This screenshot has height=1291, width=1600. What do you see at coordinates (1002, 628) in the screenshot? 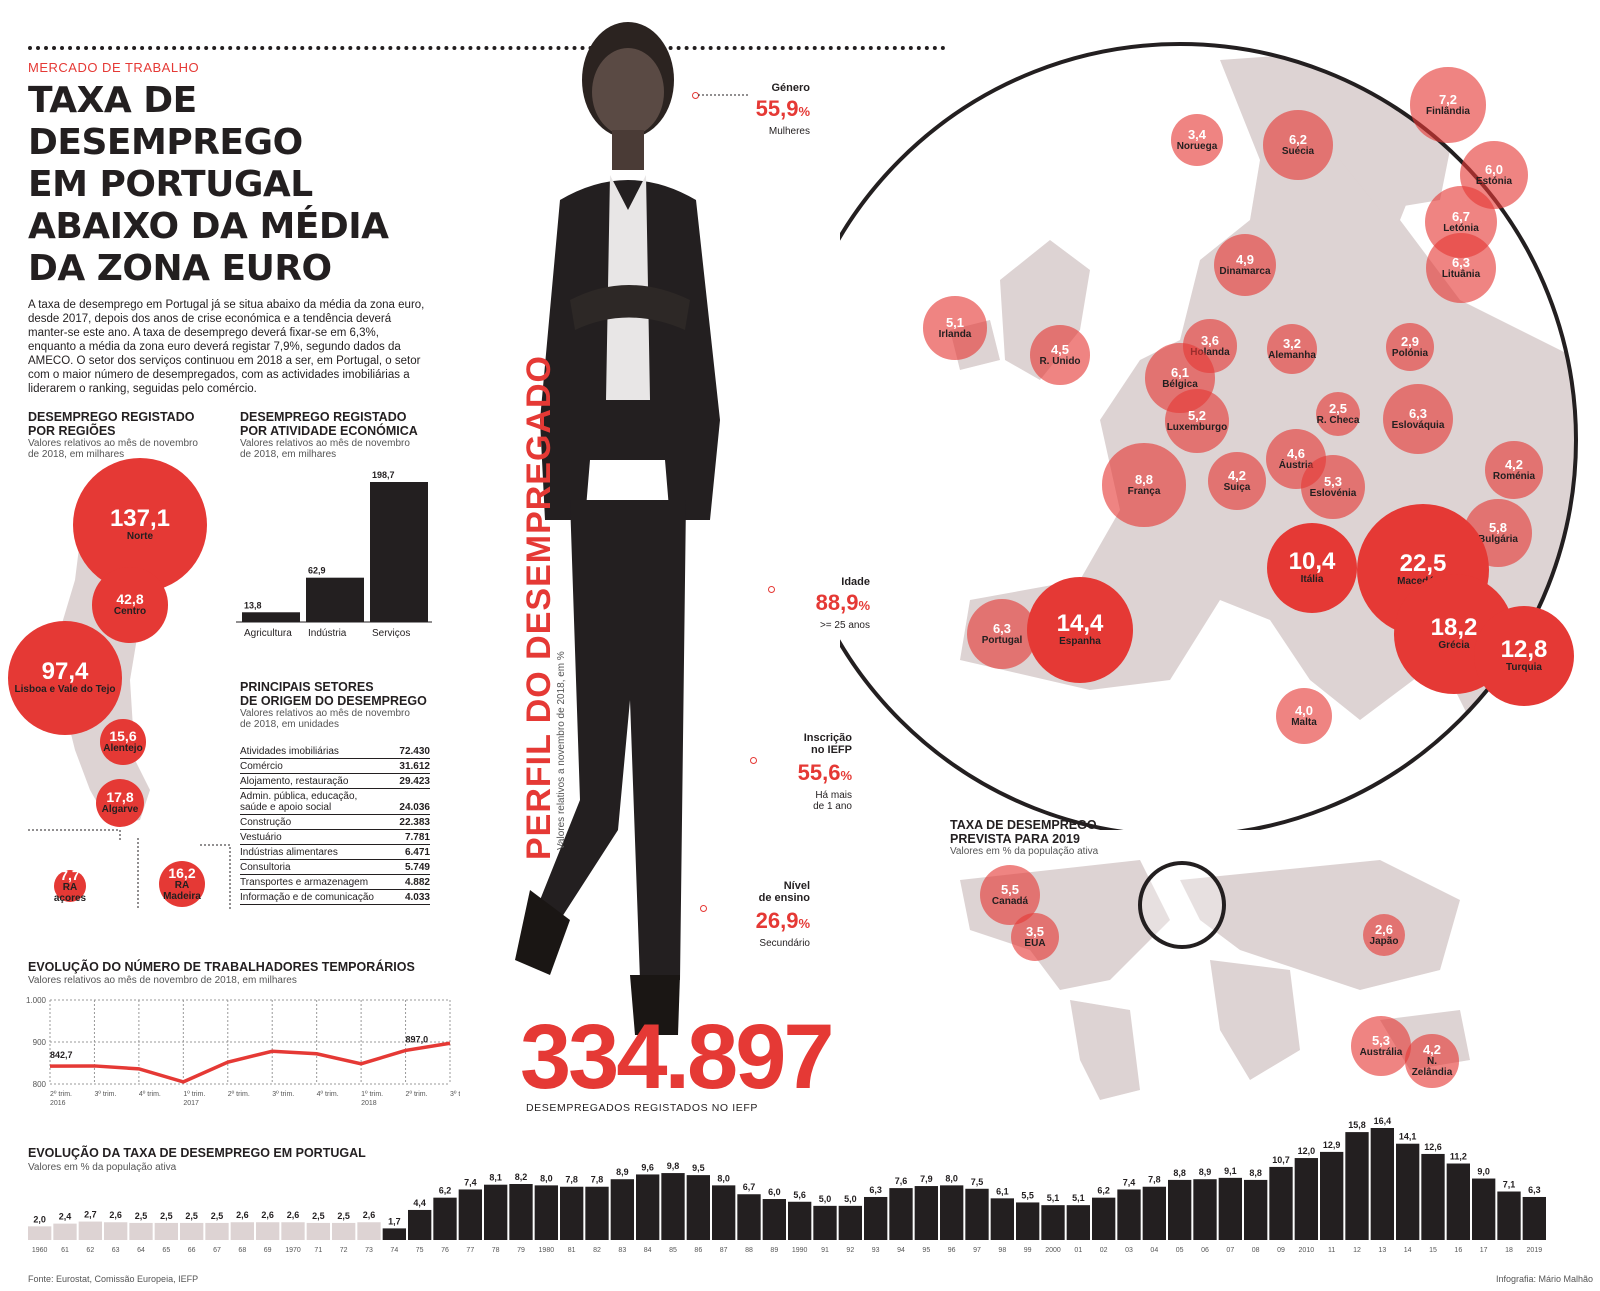
I see `europe-bubble-value: 6,3` at bounding box center [1002, 628].